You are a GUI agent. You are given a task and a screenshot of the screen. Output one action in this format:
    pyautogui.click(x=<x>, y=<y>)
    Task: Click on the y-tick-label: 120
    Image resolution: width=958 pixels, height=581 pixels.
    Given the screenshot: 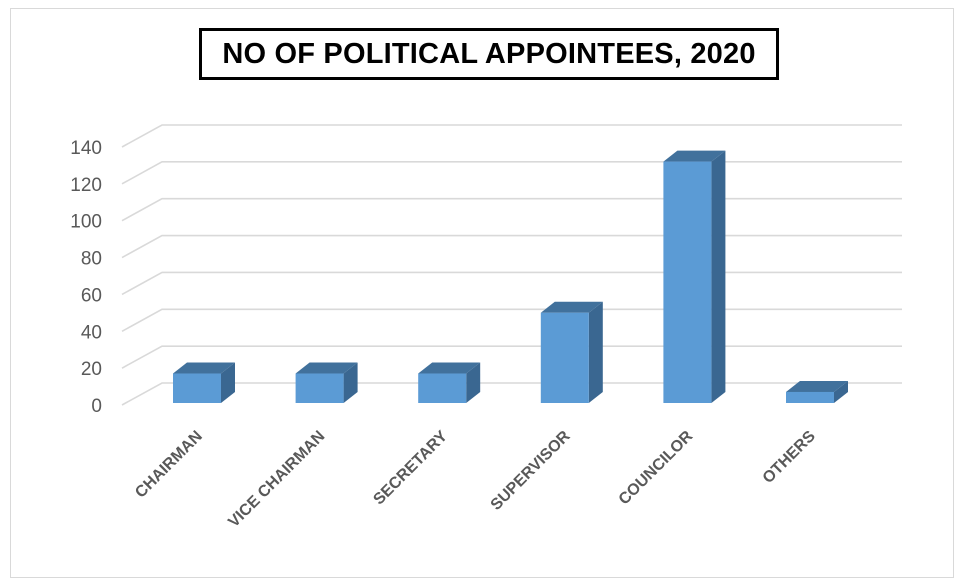 What is the action you would take?
    pyautogui.click(x=86, y=185)
    